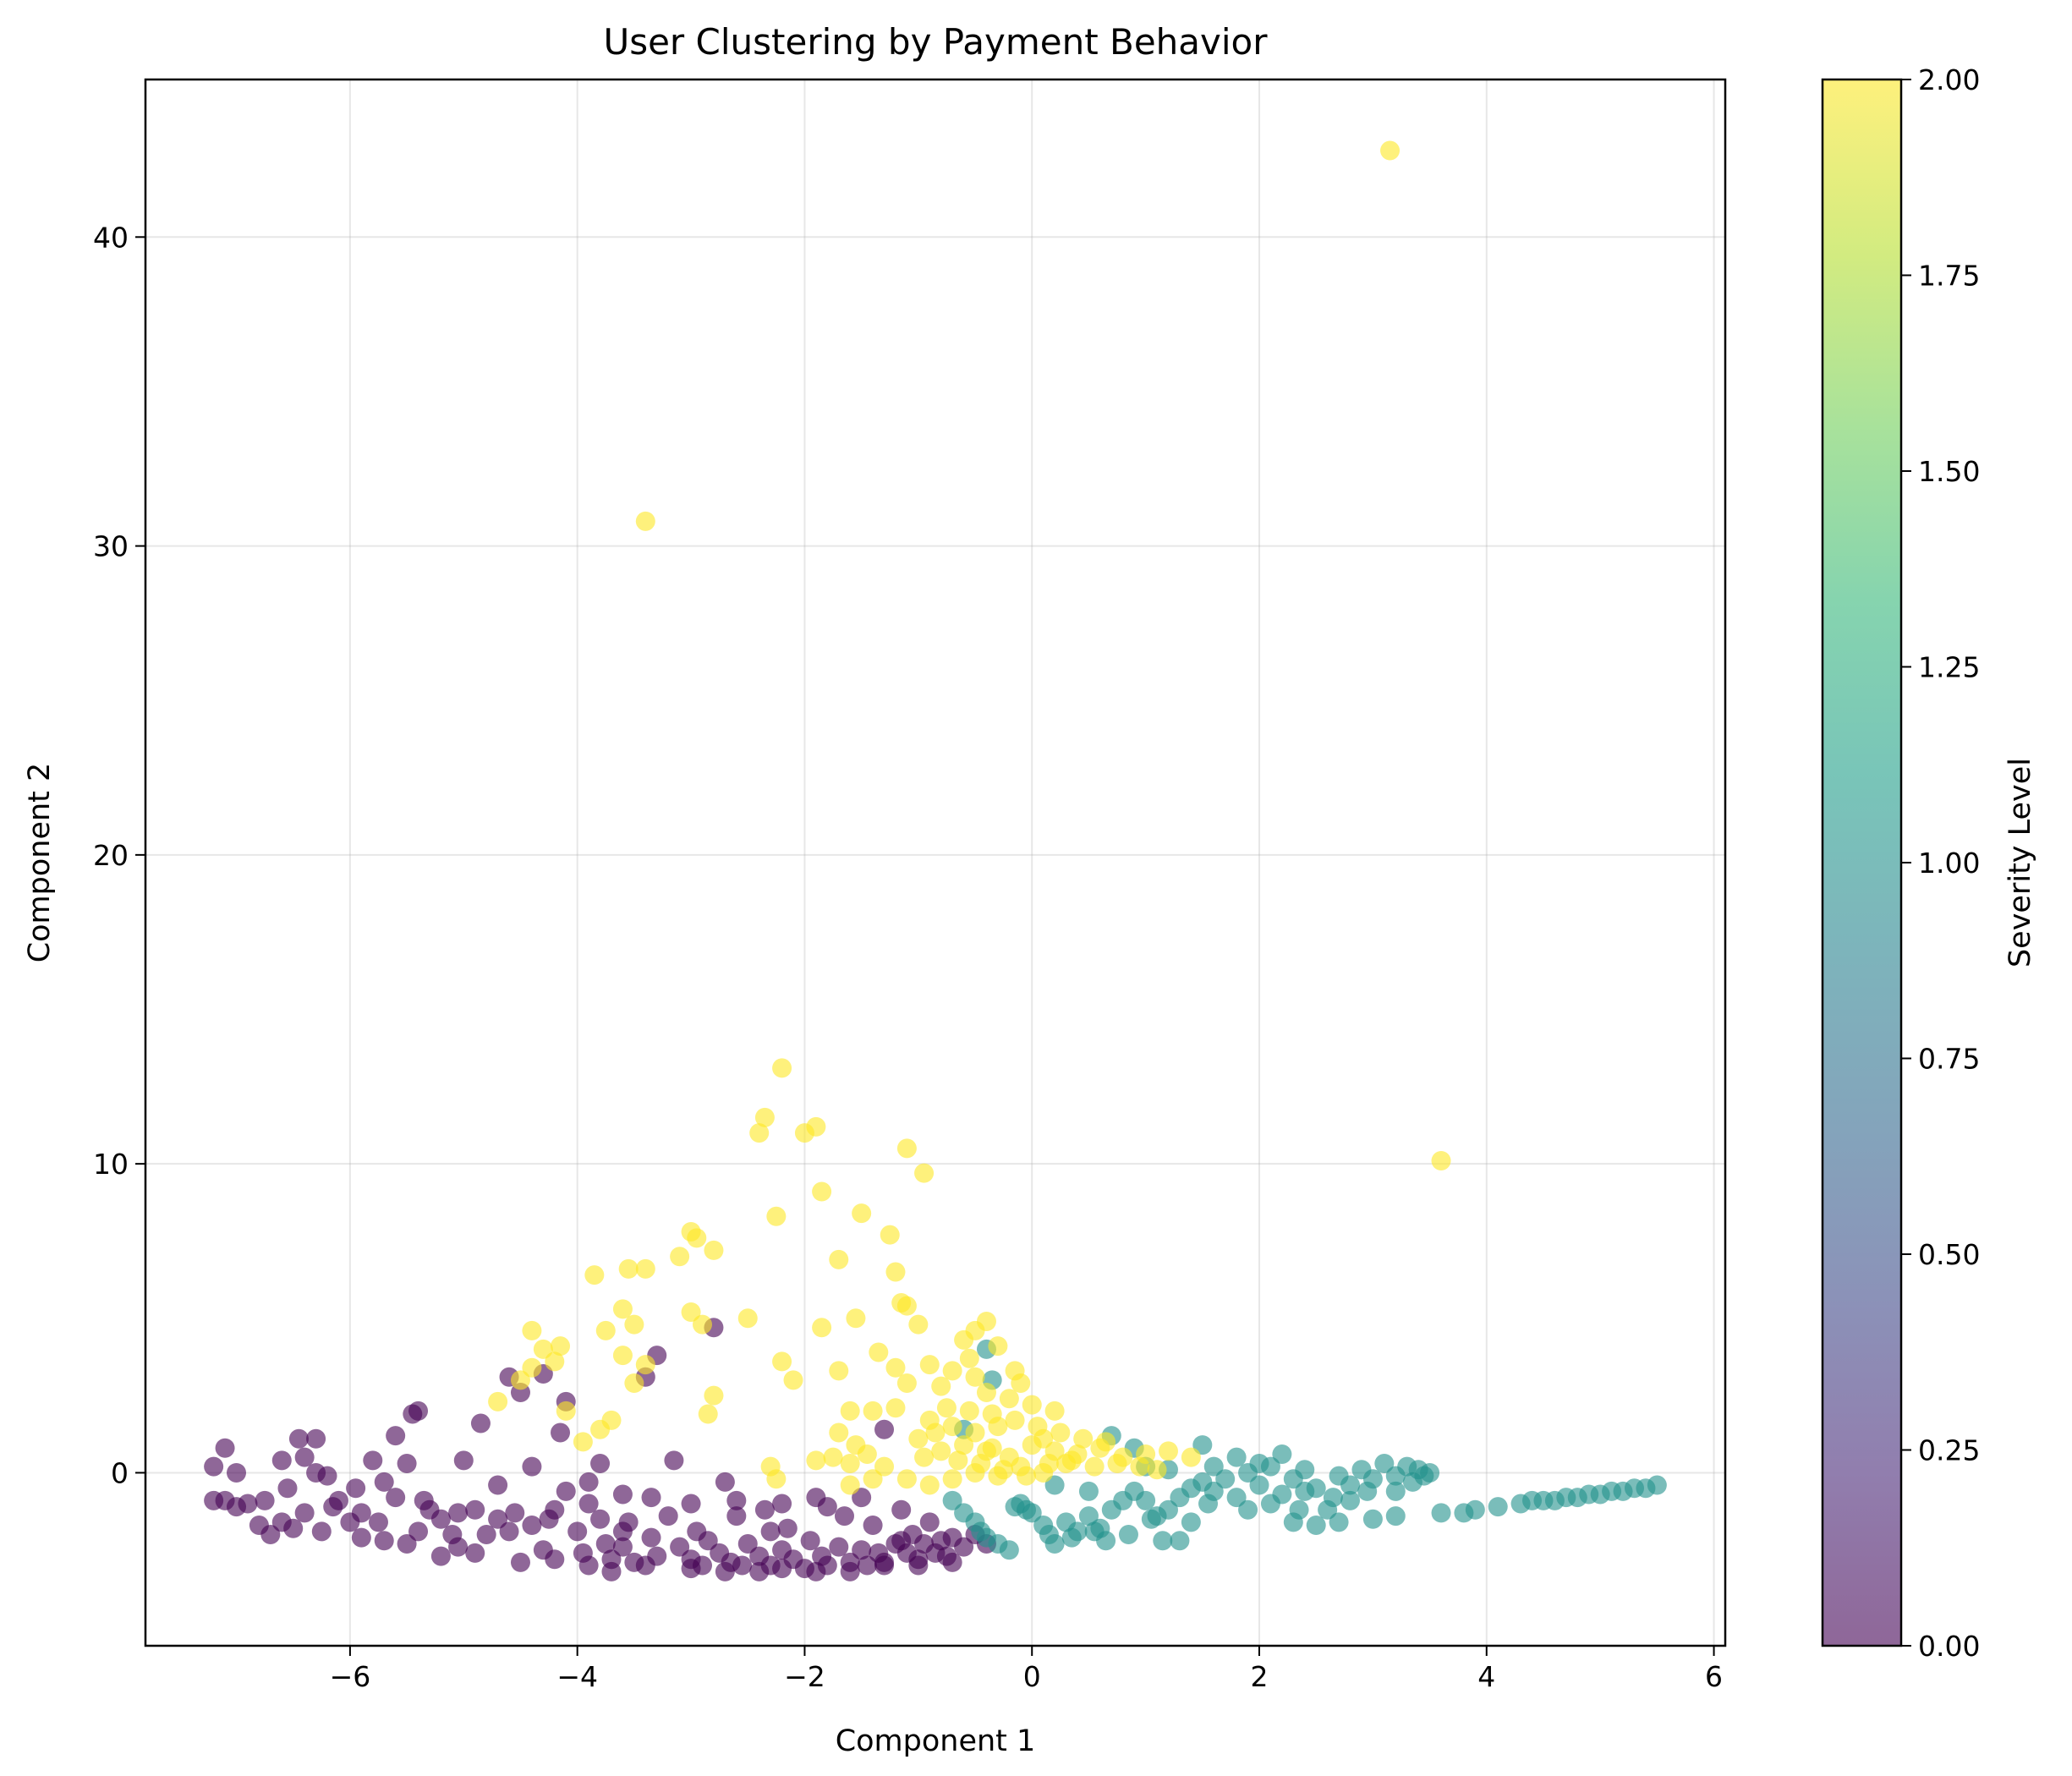 Image resolution: width=2072 pixels, height=1776 pixels. I want to click on y-tick-label: 10, so click(111, 1164).